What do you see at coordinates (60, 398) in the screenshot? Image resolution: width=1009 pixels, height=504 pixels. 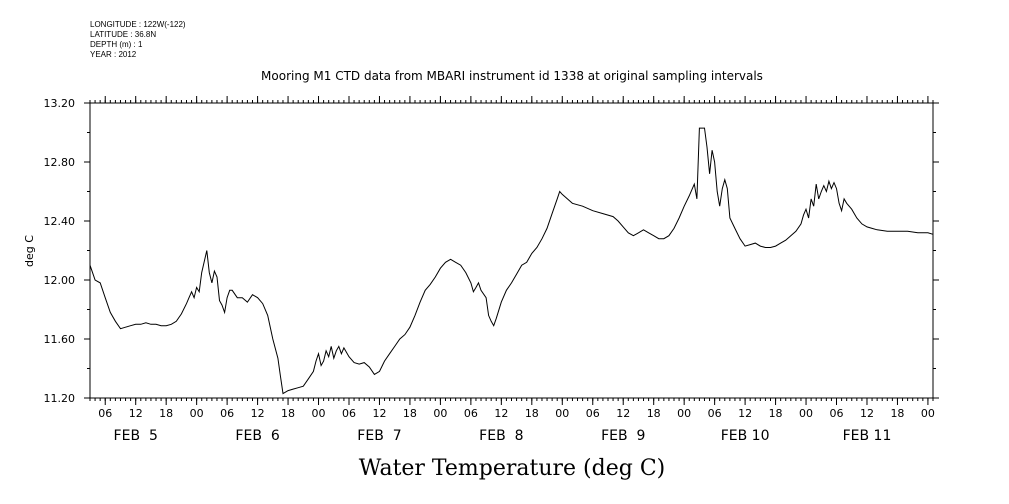 I see `y-tick-label: 11.20` at bounding box center [60, 398].